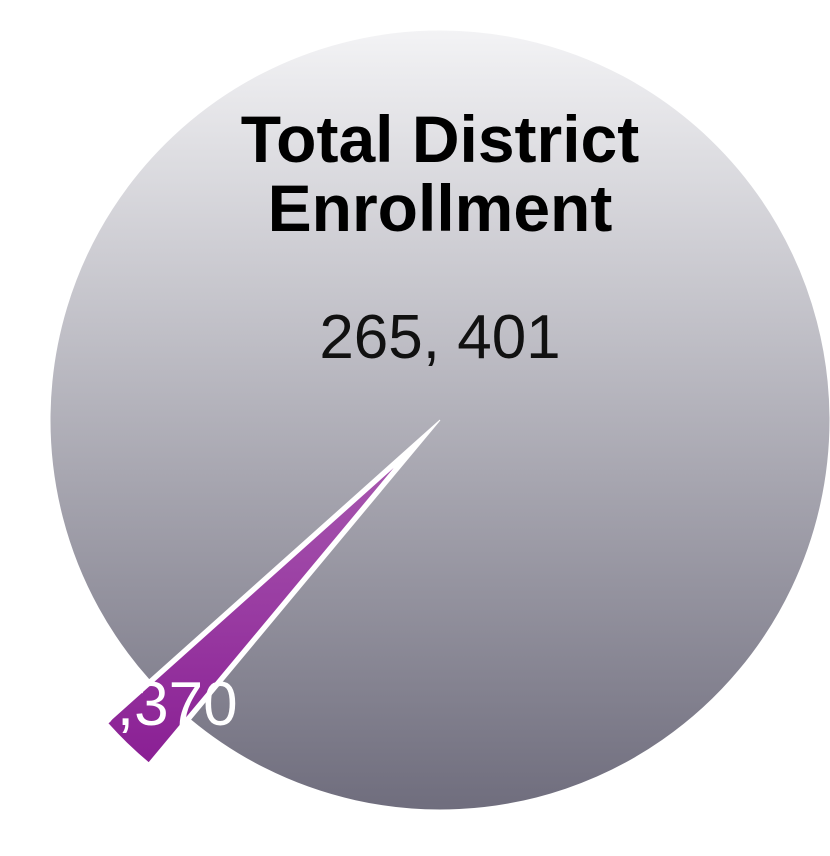 This screenshot has width=830, height=856. What do you see at coordinates (440, 337) in the screenshot?
I see `value-label: 265, 401` at bounding box center [440, 337].